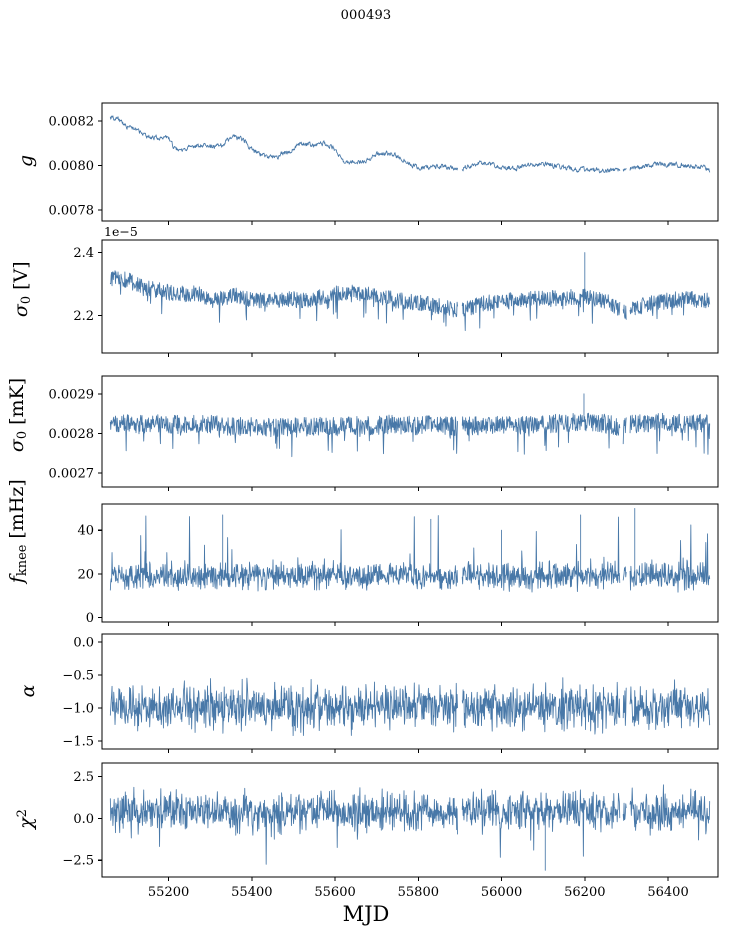 The width and height of the screenshot is (732, 944). Describe the element at coordinates (72, 121) in the screenshot. I see `yticklabel-gain-2: 0.0082` at that location.